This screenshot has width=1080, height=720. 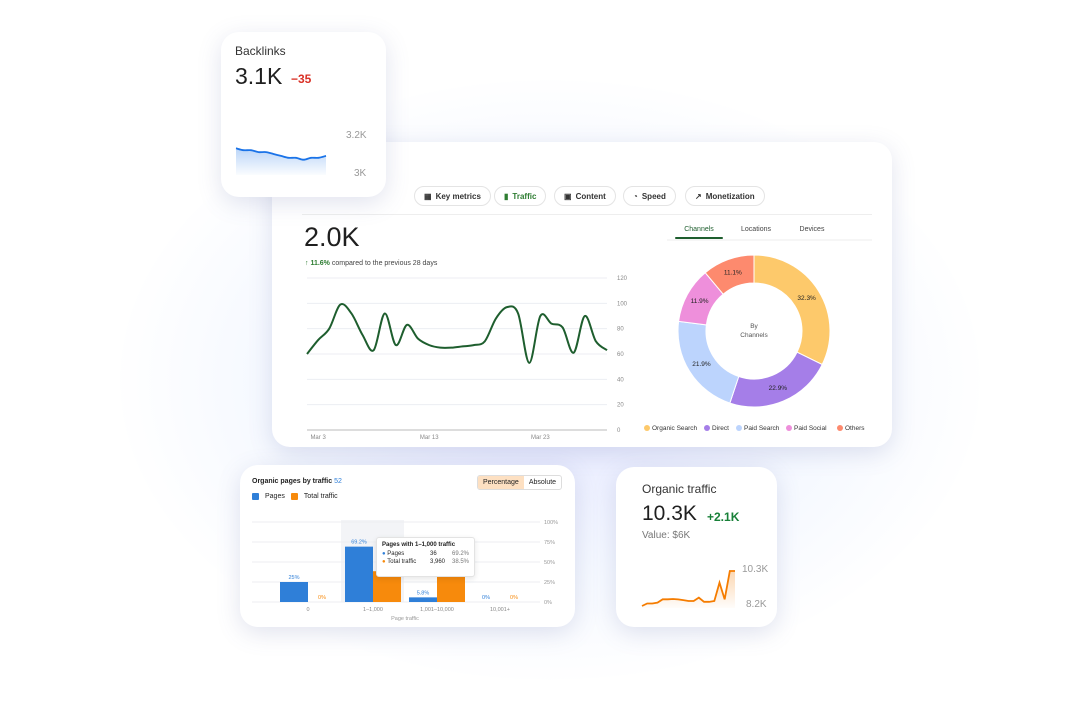 I want to click on y-tick-label: 60, so click(x=620, y=355).